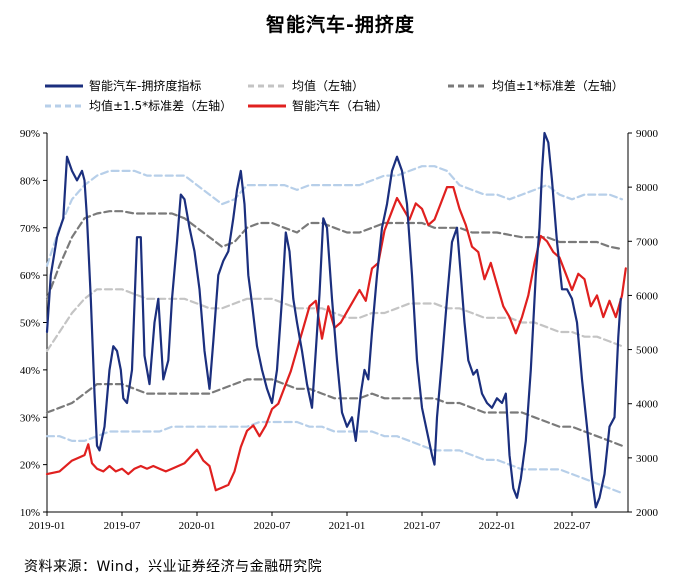  I want to click on legend-1std: 均值±1*标准差（左轴）, so click(536, 85).